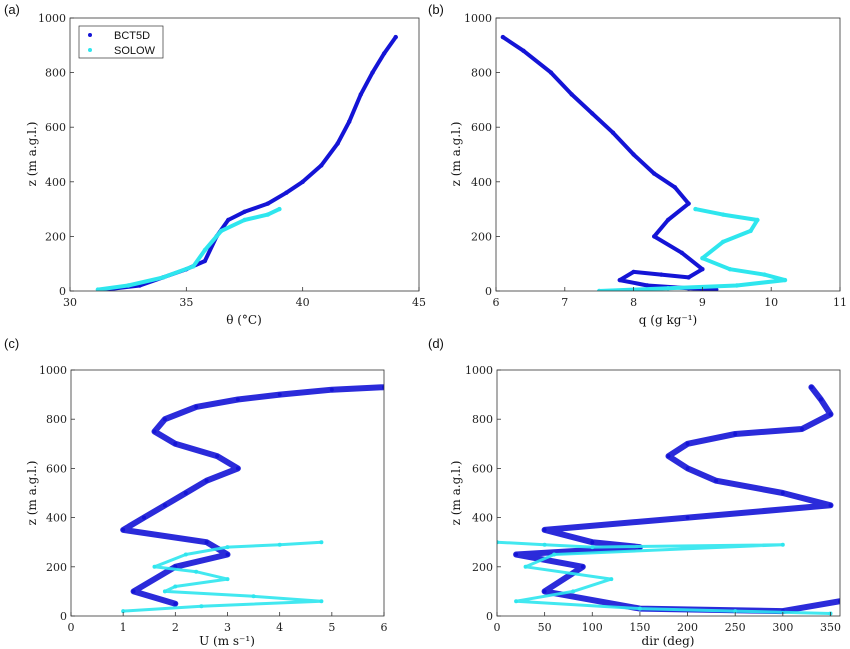 The image size is (850, 649). What do you see at coordinates (56, 468) in the screenshot?
I see `panel-c-ytick-label: 600` at bounding box center [56, 468].